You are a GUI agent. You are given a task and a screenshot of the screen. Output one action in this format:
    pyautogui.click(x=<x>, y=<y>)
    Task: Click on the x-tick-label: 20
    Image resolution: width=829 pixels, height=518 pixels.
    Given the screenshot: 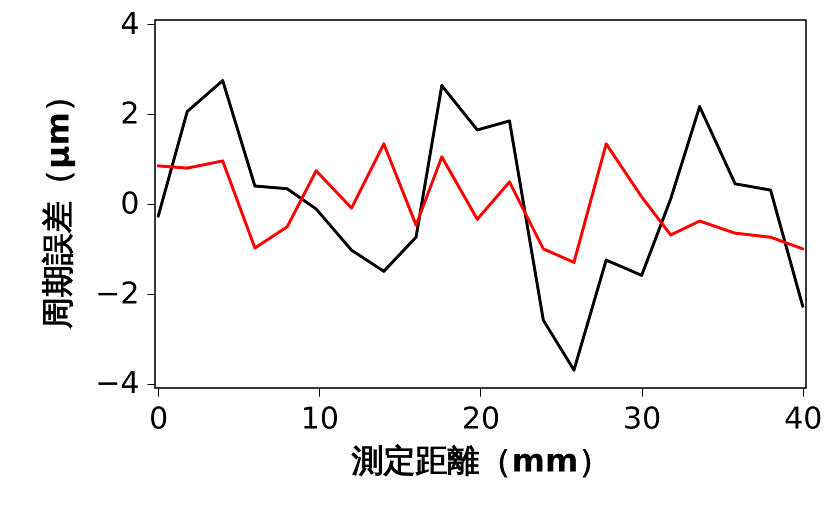 What is the action you would take?
    pyautogui.click(x=481, y=419)
    